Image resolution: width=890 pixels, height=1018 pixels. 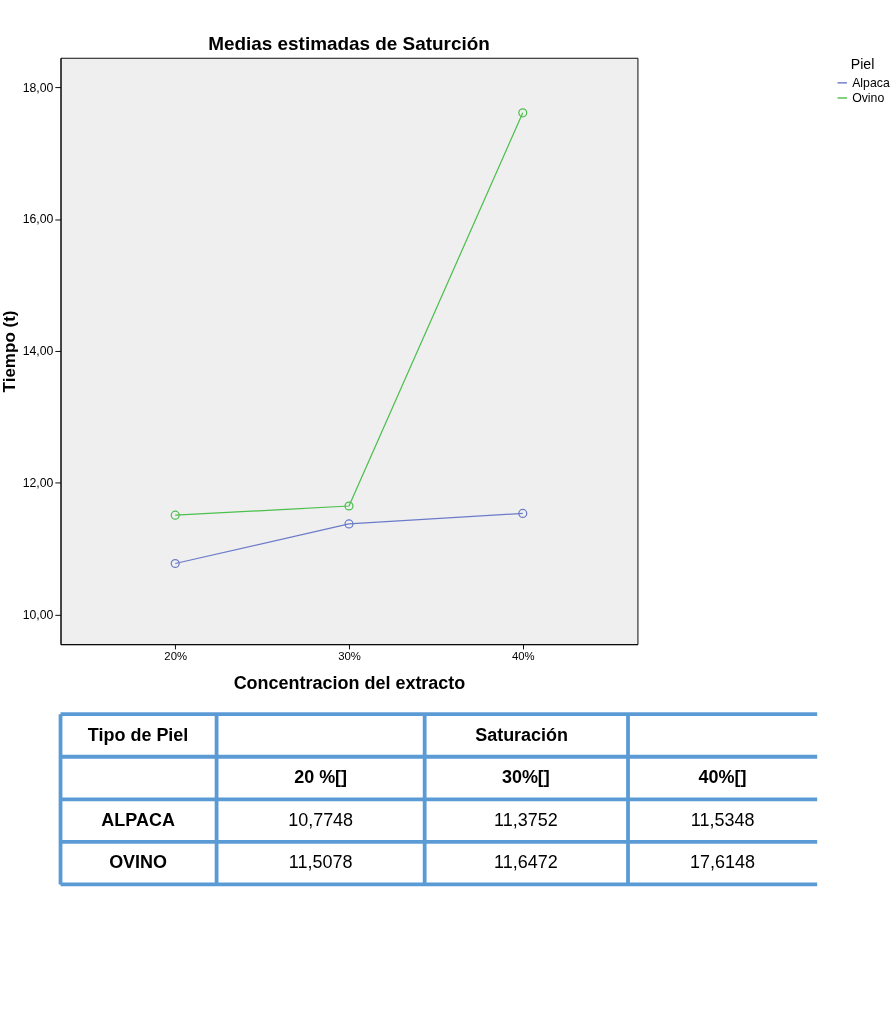 I want to click on text: 20 %[], so click(x=321, y=777).